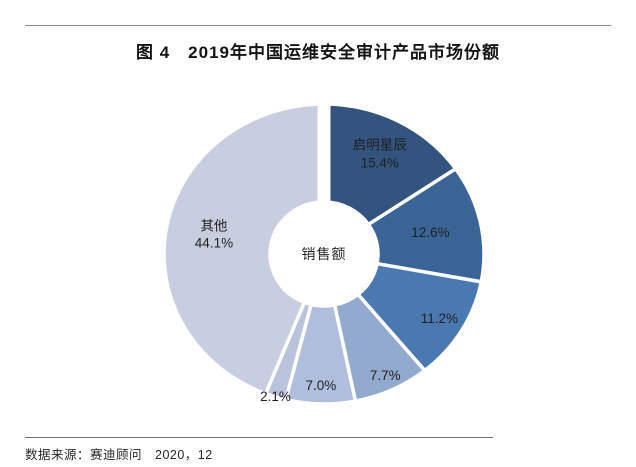 The image size is (636, 467). Describe the element at coordinates (259, 437) in the screenshot. I see `source-divider` at that location.